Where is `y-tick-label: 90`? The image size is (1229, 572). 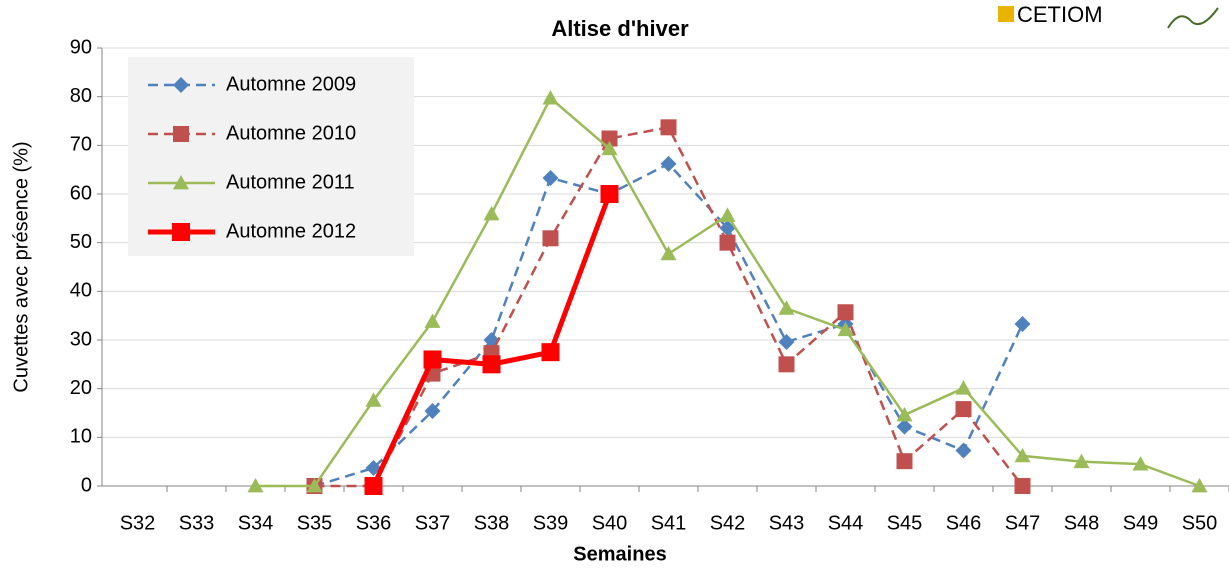 y-tick-label: 90 is located at coordinates (81, 47).